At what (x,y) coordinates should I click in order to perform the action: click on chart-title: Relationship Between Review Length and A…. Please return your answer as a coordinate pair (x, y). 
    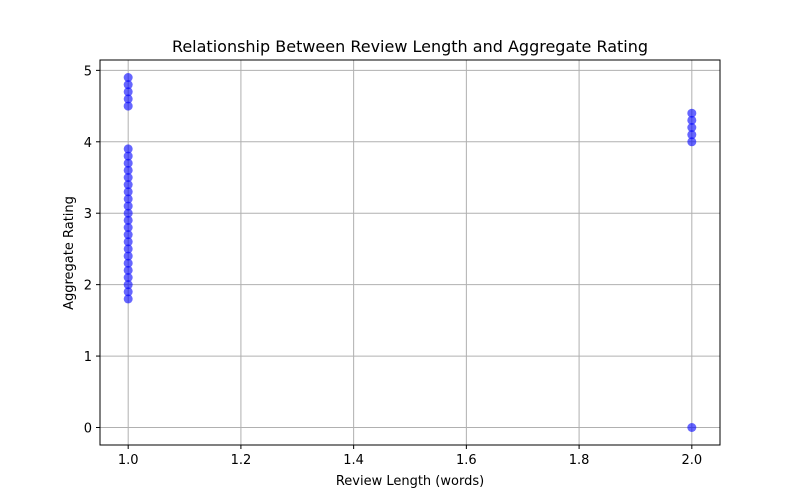
    Looking at the image, I should click on (410, 46).